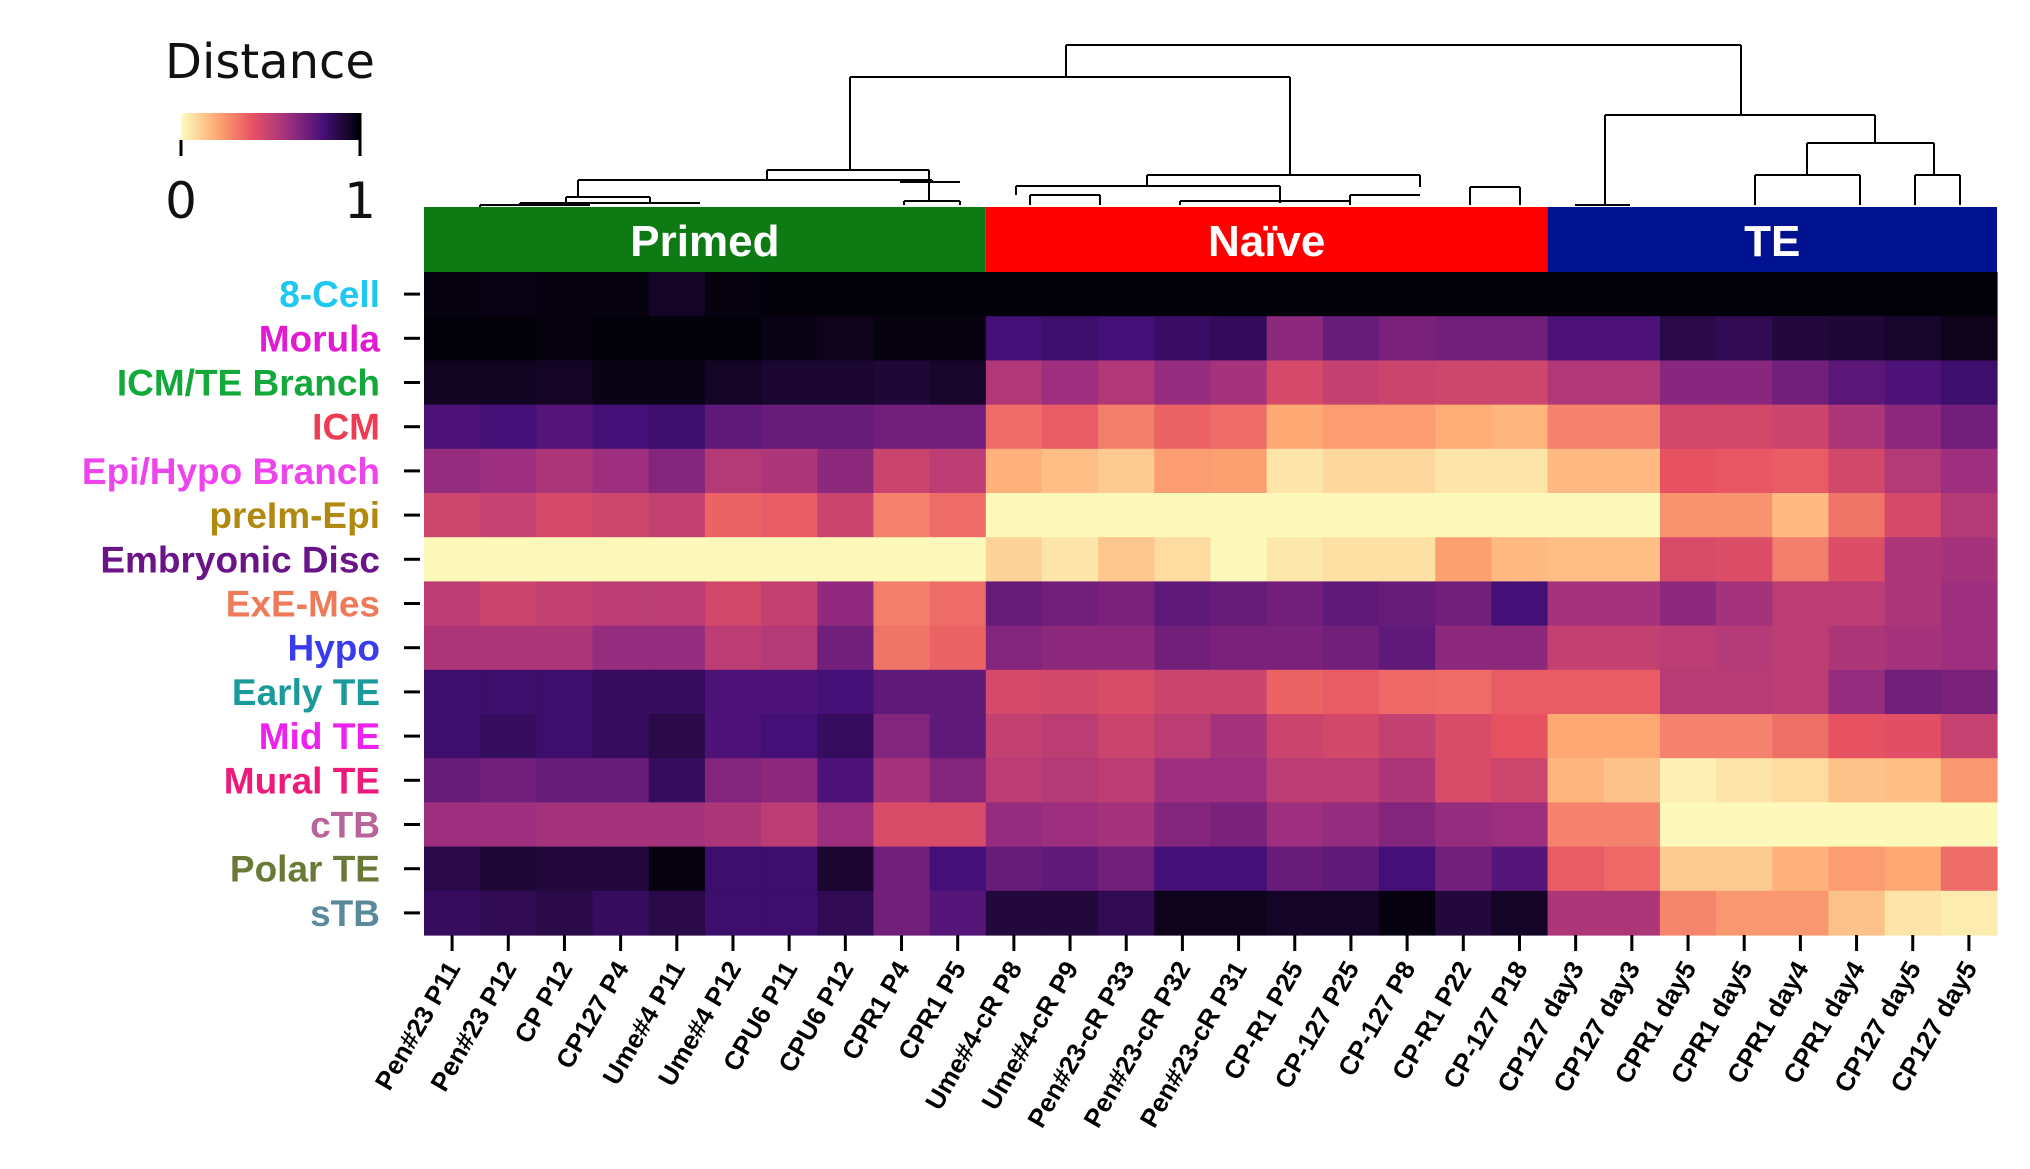 This screenshot has width=2030, height=1169. Describe the element at coordinates (305, 869) in the screenshot. I see `row-label: Polar TE` at that location.